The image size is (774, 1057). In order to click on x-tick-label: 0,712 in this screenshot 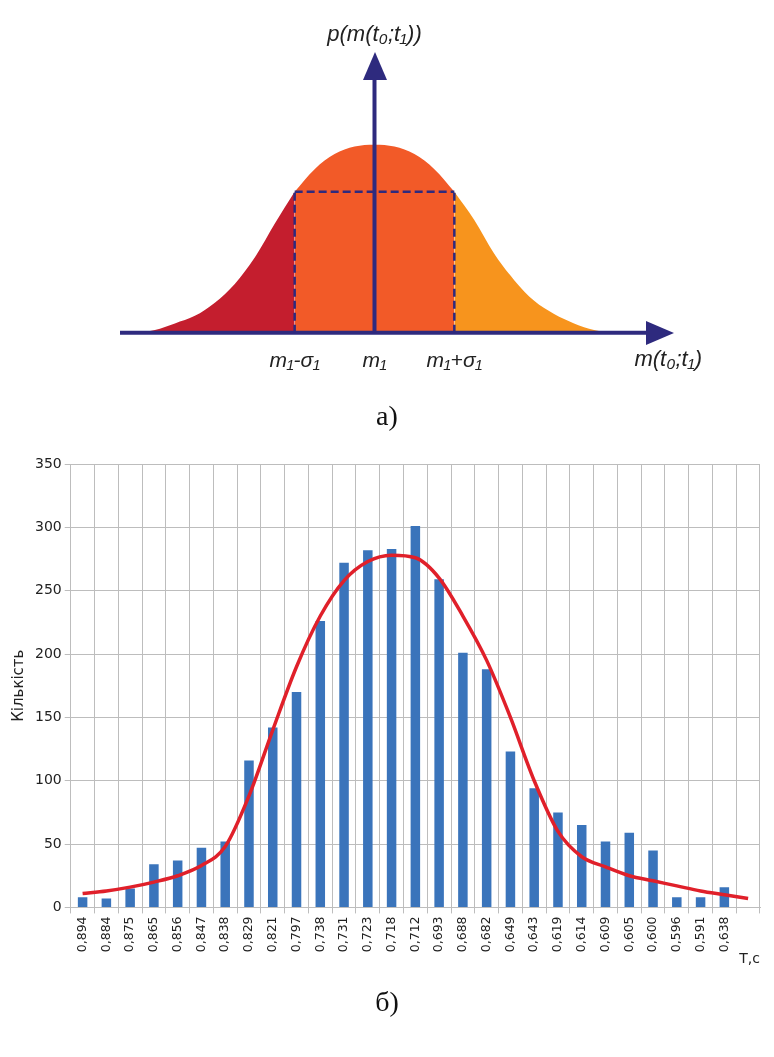, I will do `click(414, 934)`.